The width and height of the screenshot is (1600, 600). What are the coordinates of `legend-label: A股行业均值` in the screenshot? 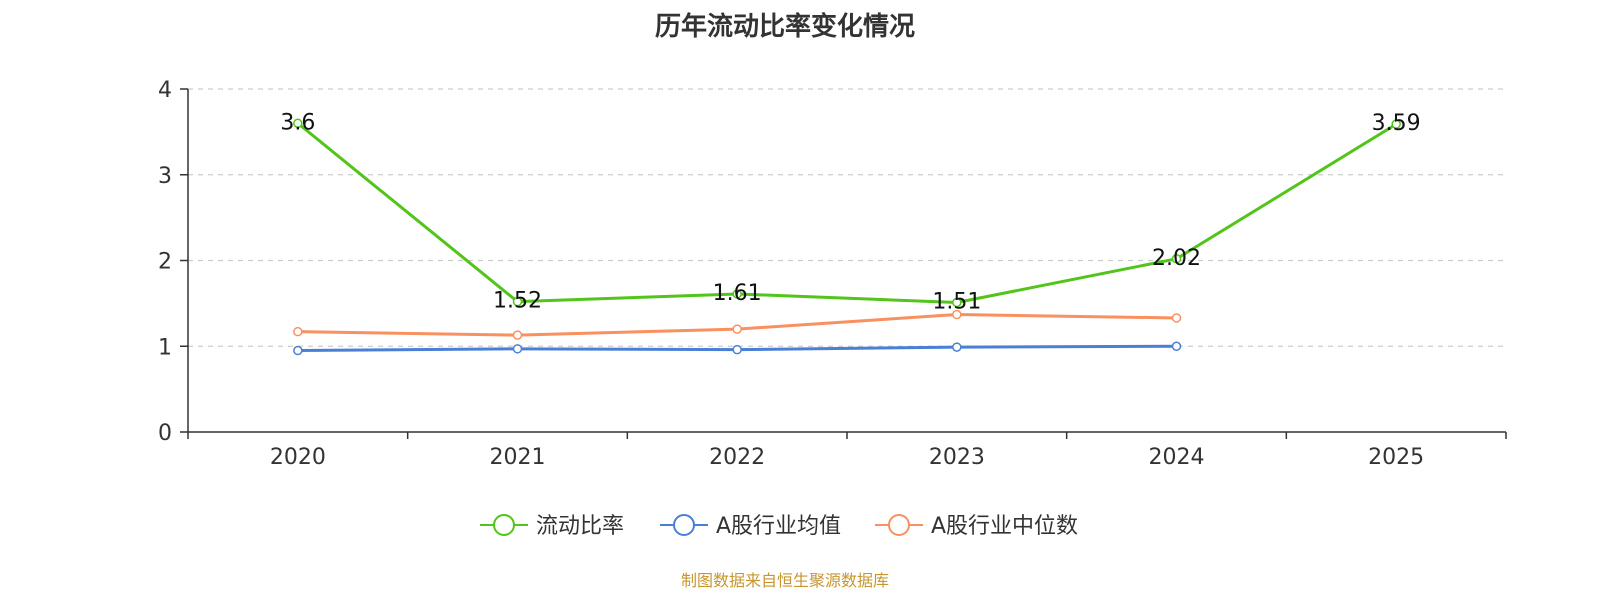 It's located at (778, 526).